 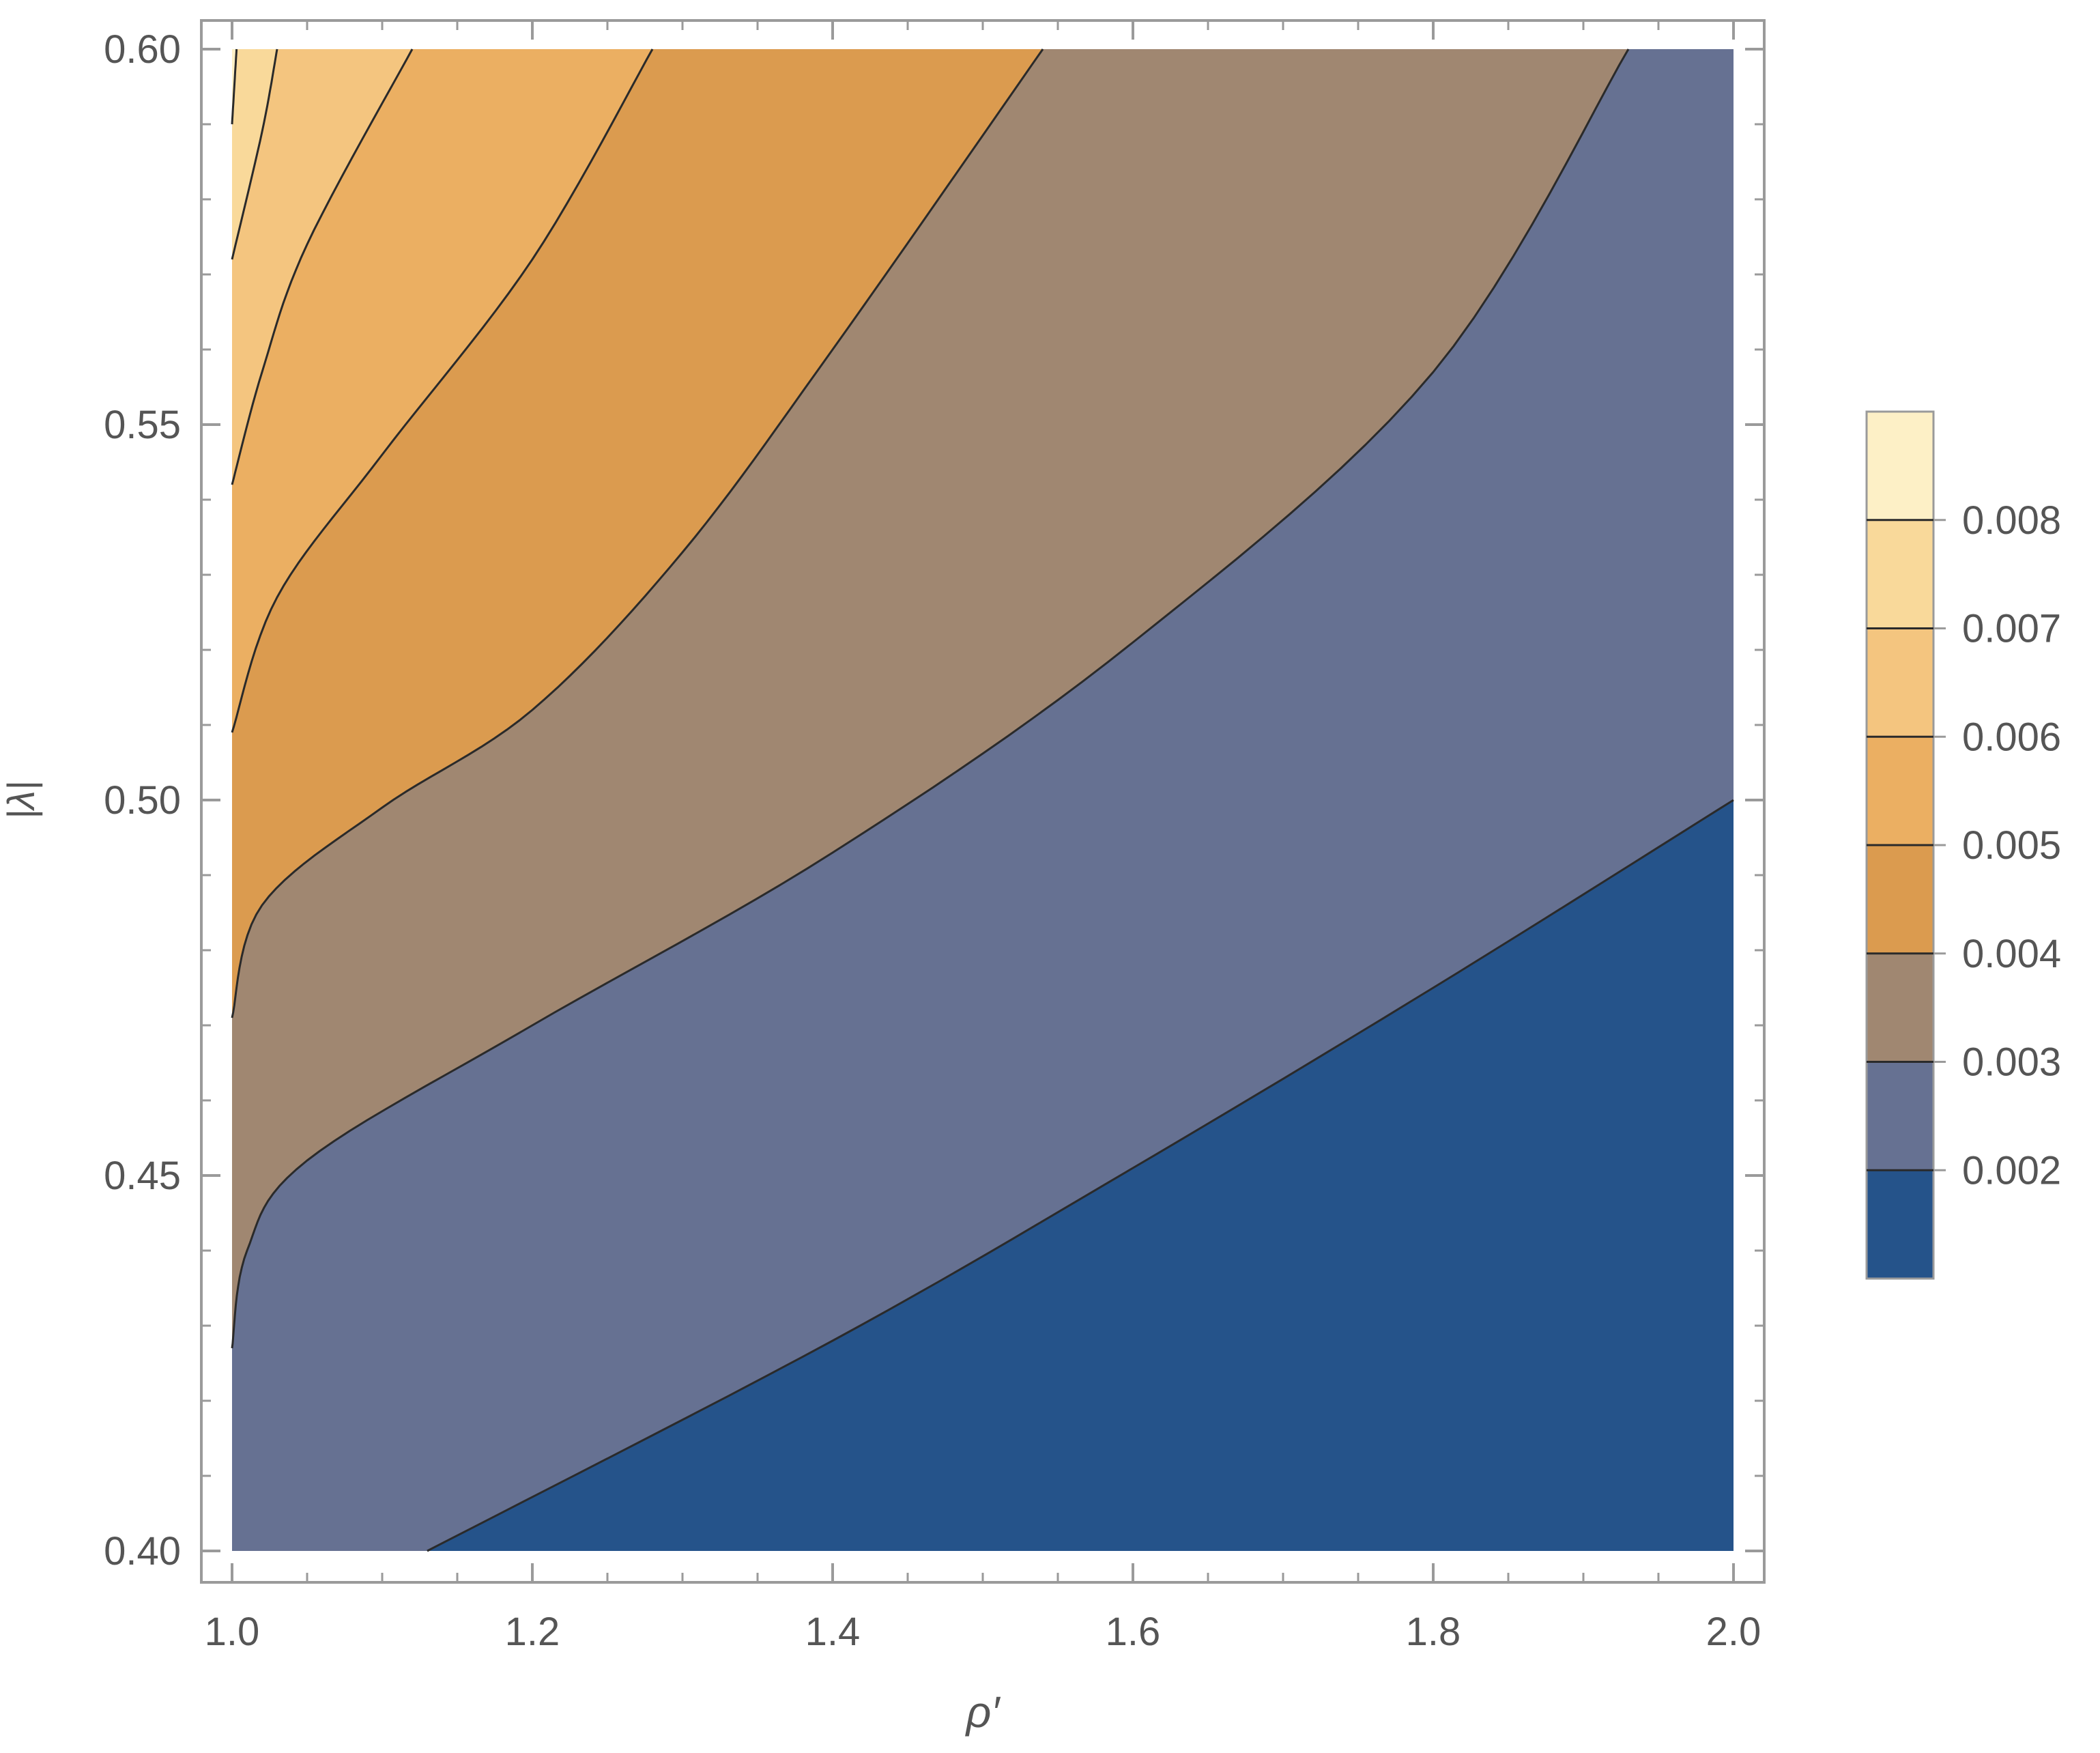 What do you see at coordinates (142, 49) in the screenshot?
I see `y-tick-label: 0.60` at bounding box center [142, 49].